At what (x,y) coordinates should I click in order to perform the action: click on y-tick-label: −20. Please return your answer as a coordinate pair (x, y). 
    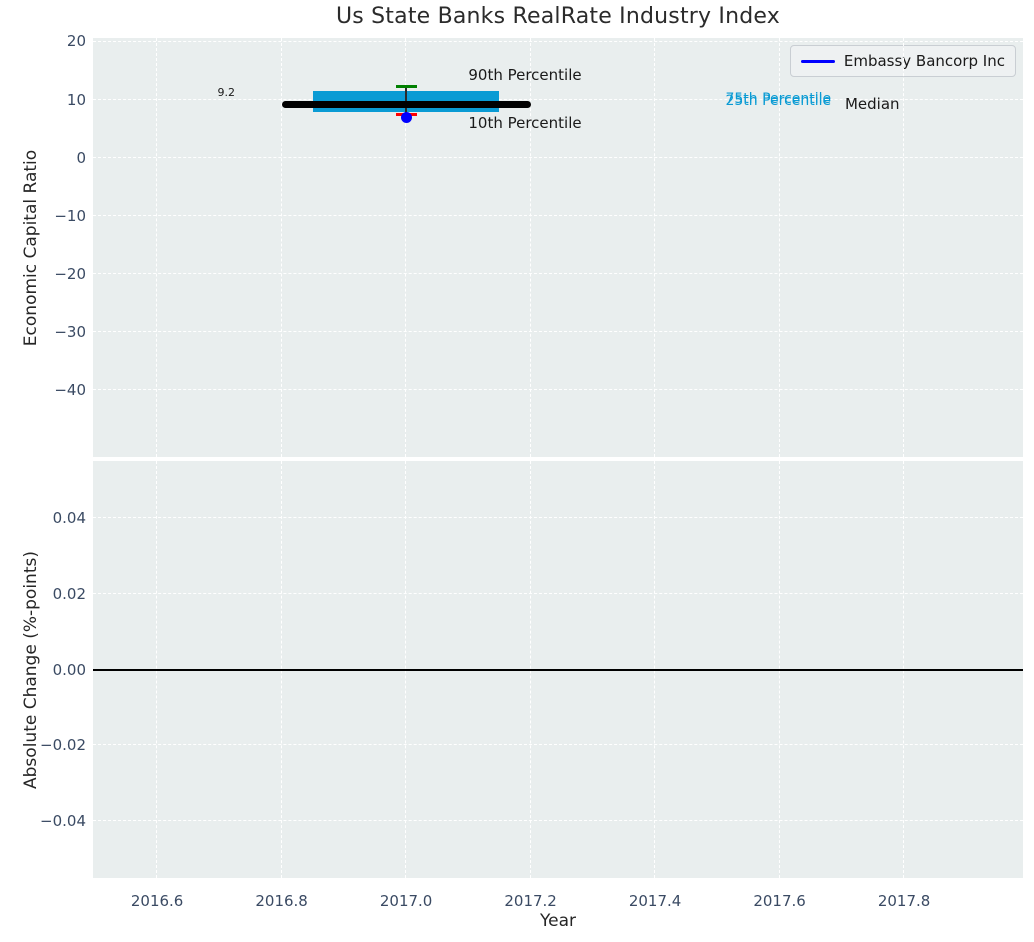
    Looking at the image, I should click on (70, 273).